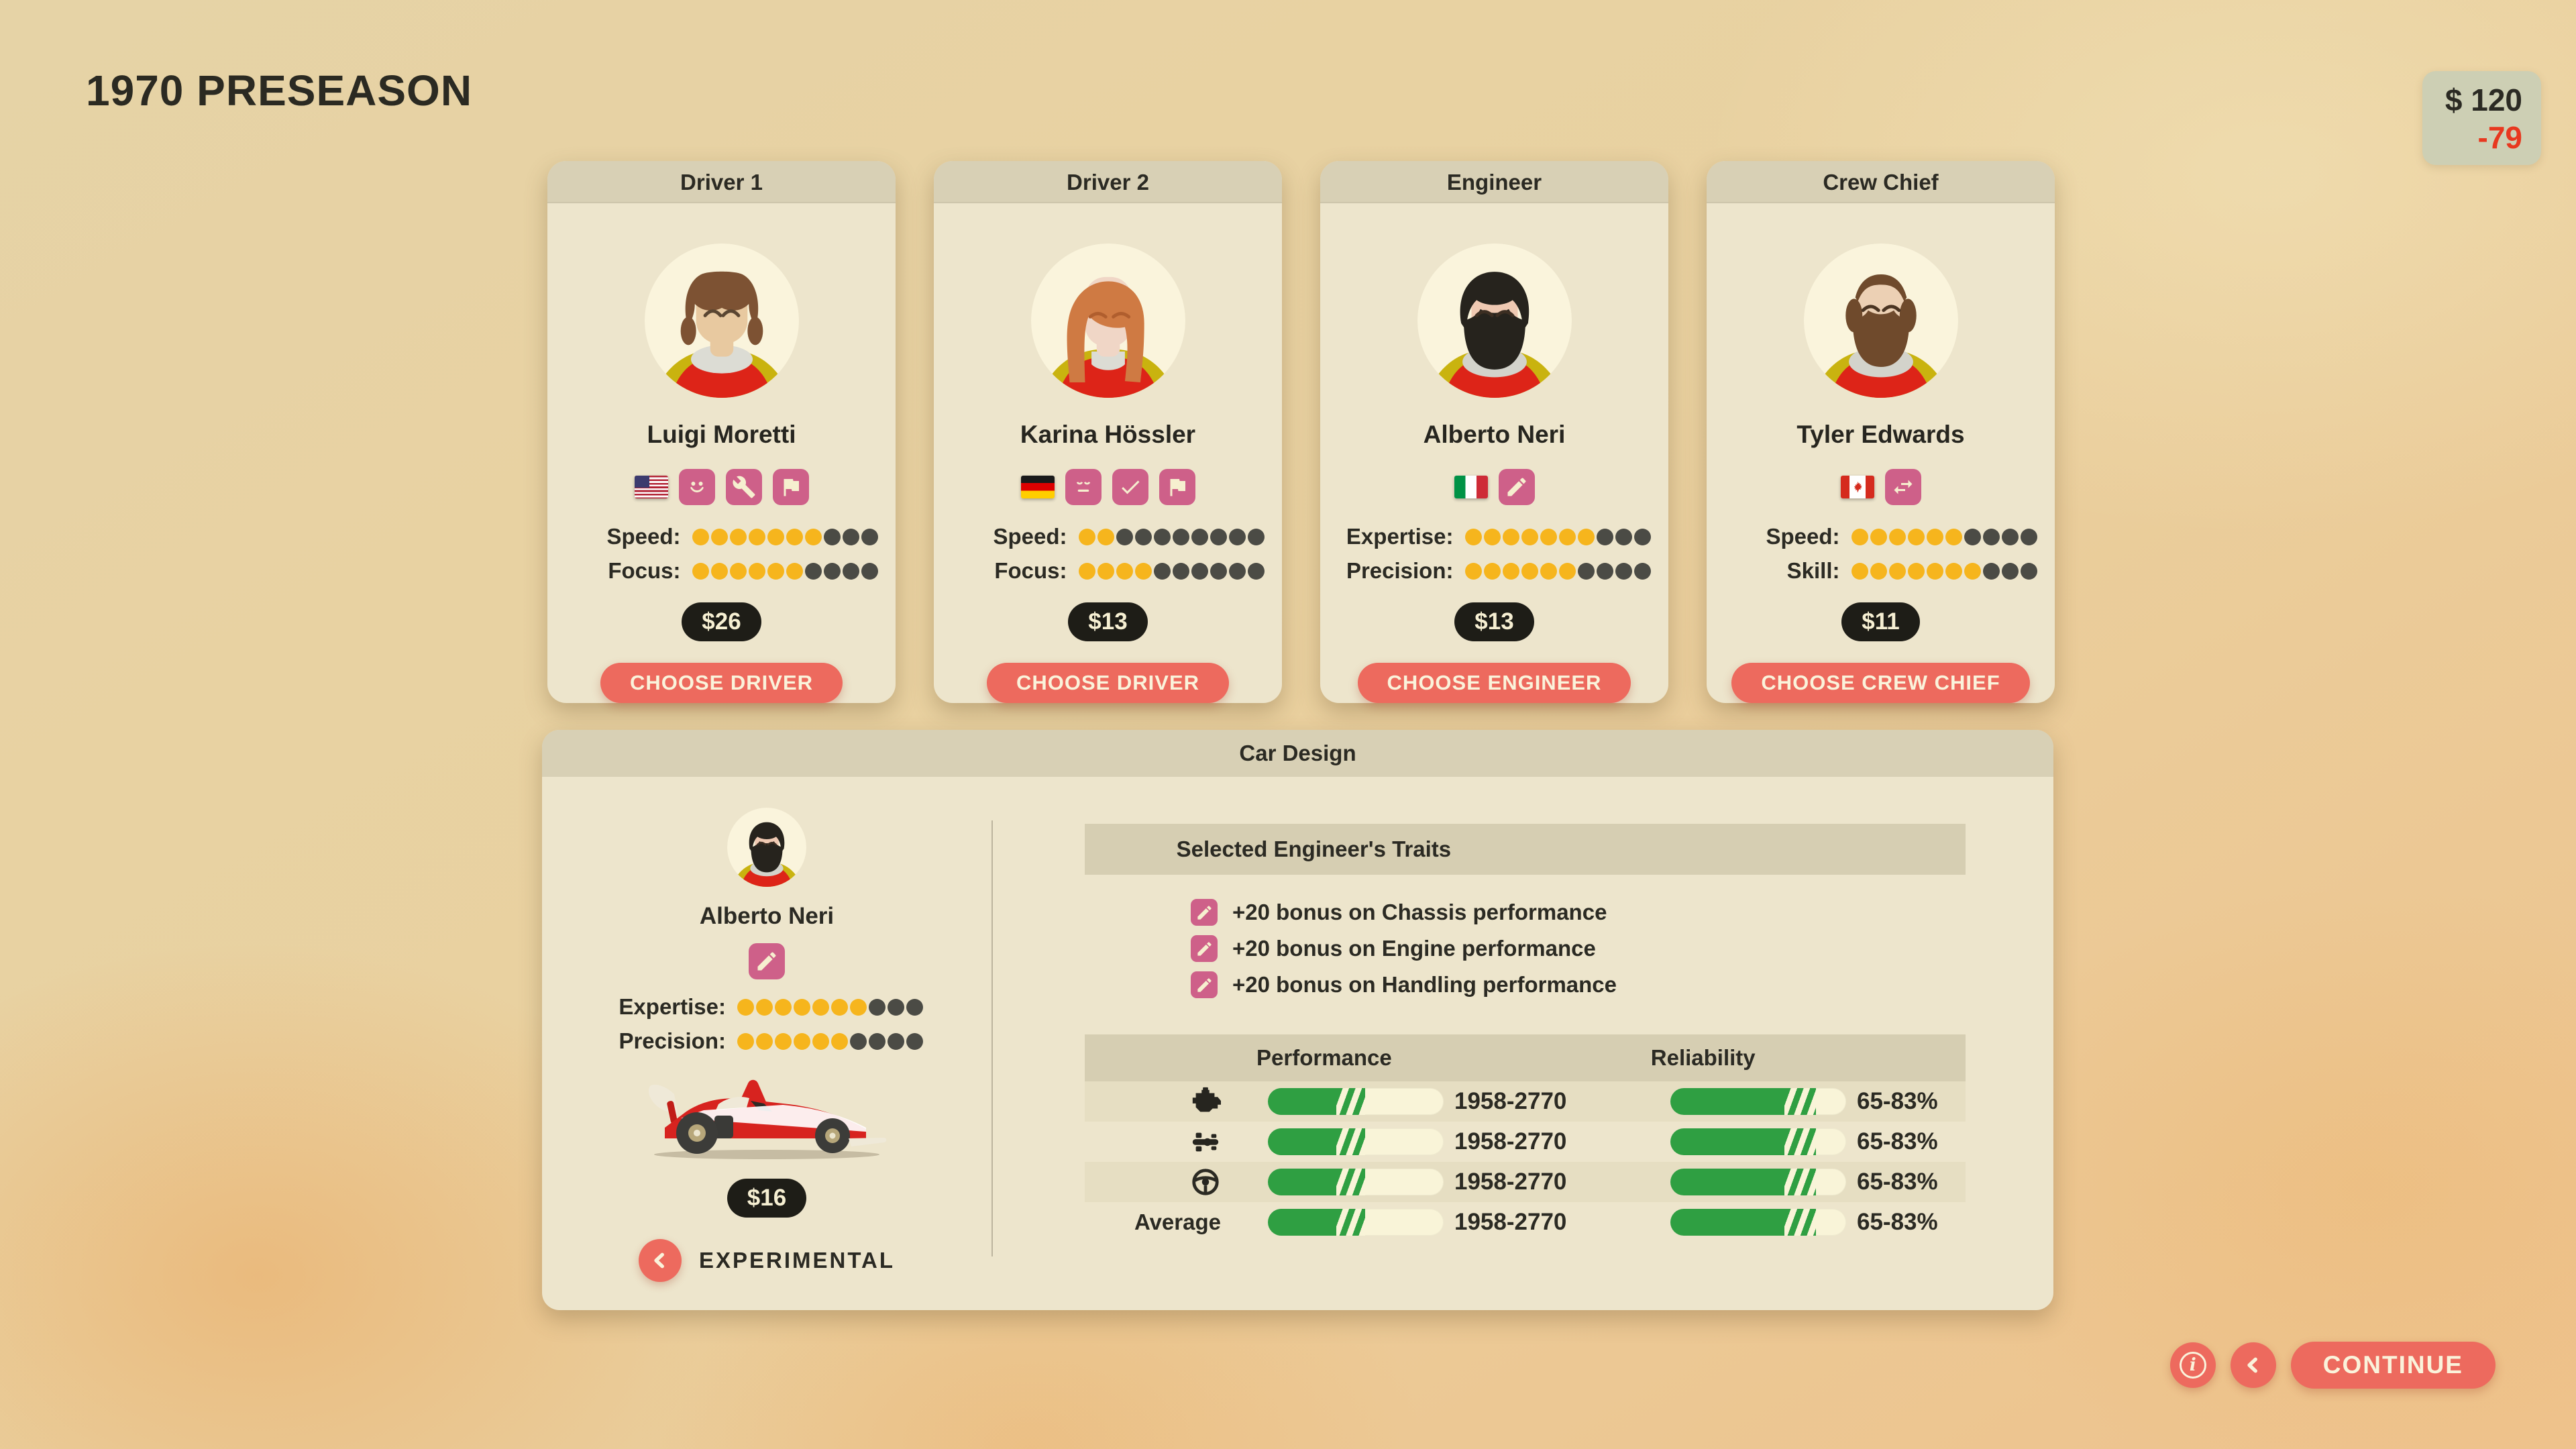 This screenshot has width=2576, height=1449. I want to click on choose-crew-chief-button: CHOOSE CREW CHIEF, so click(1880, 683).